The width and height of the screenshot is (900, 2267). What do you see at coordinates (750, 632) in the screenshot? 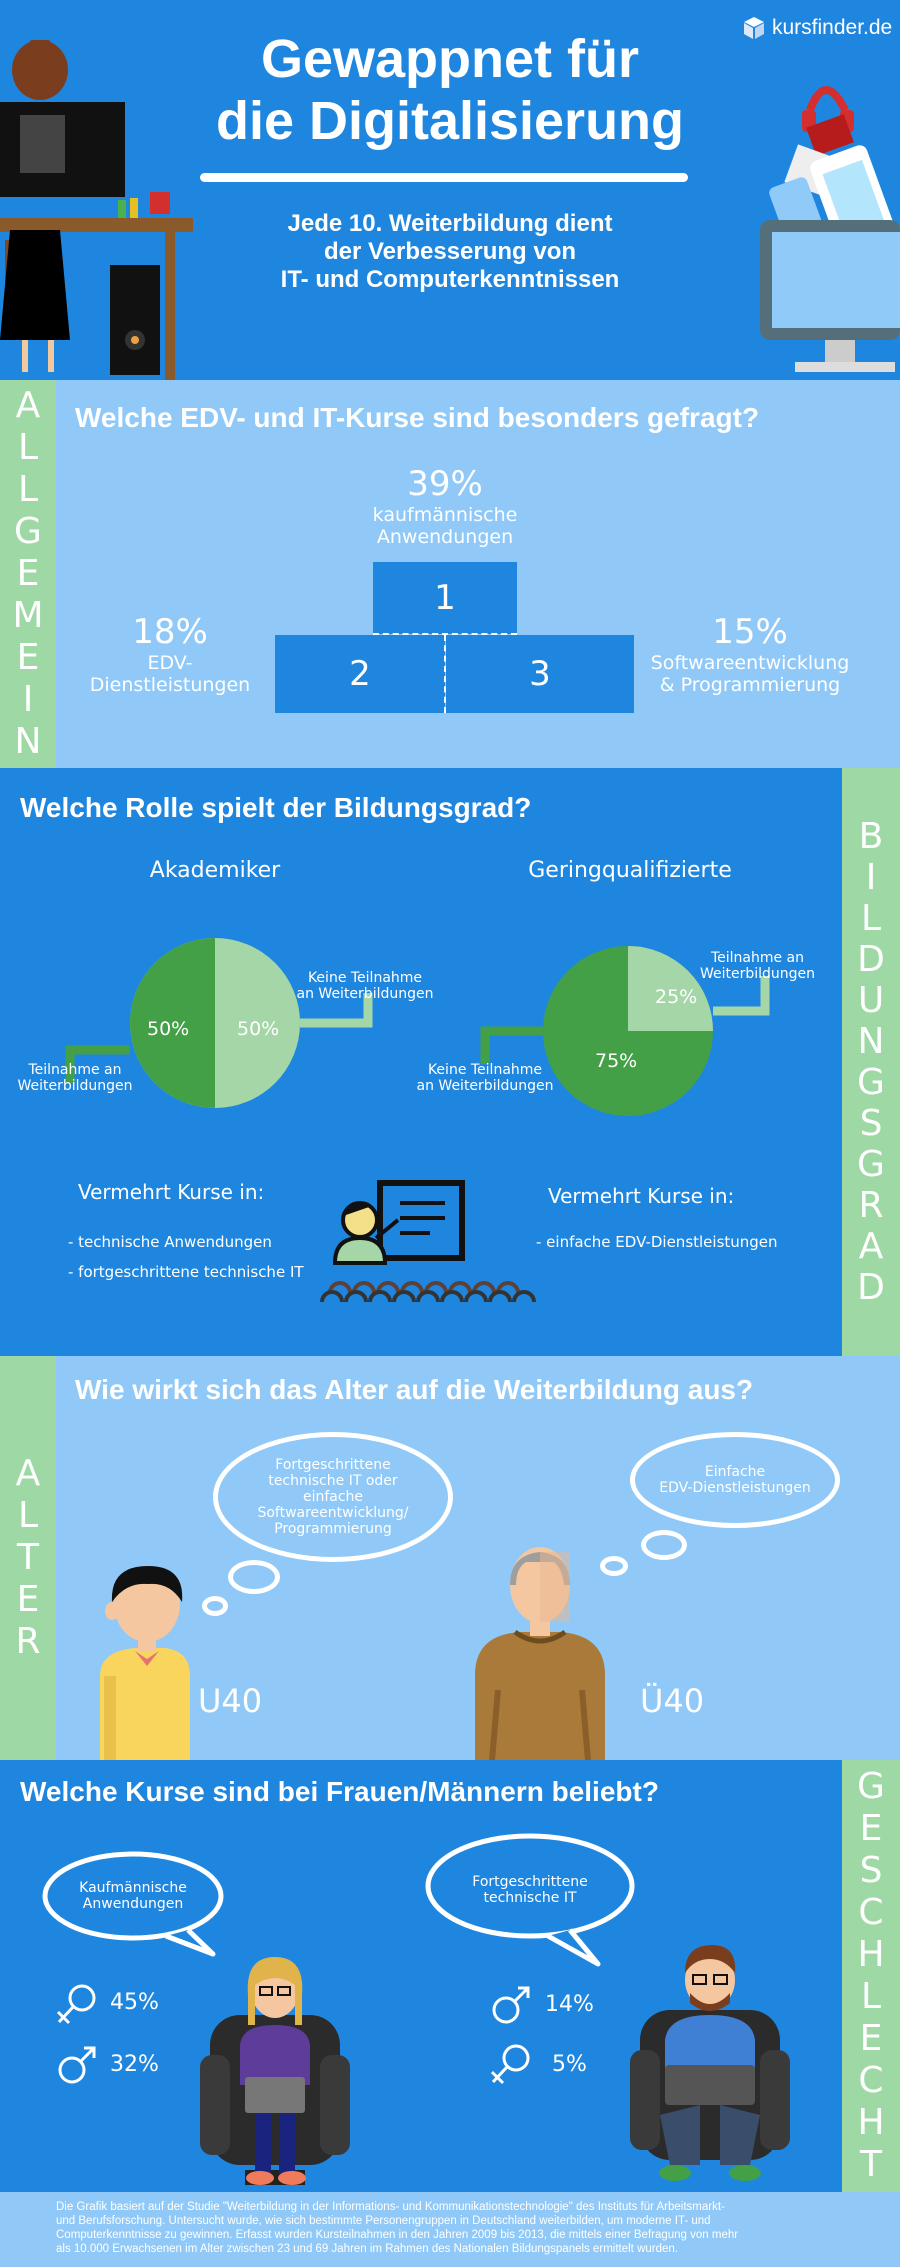
I see `third-place-pct: 15%` at bounding box center [750, 632].